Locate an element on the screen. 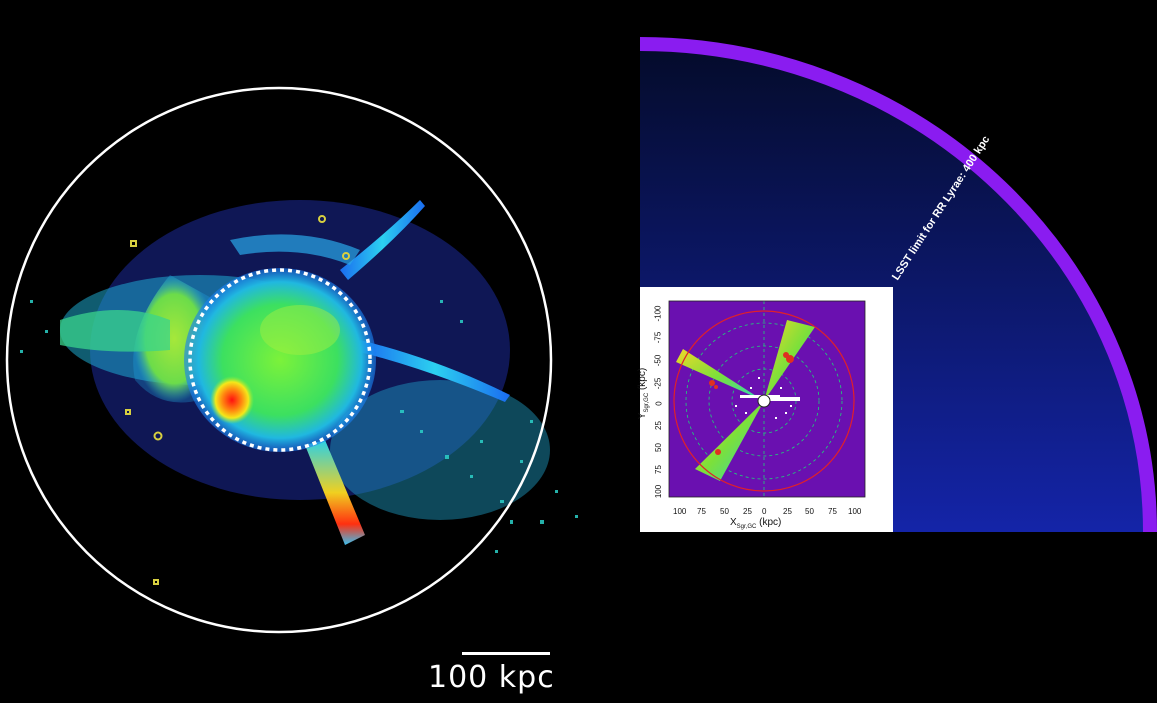  stellar-shell is located at coordinates (115, 331).